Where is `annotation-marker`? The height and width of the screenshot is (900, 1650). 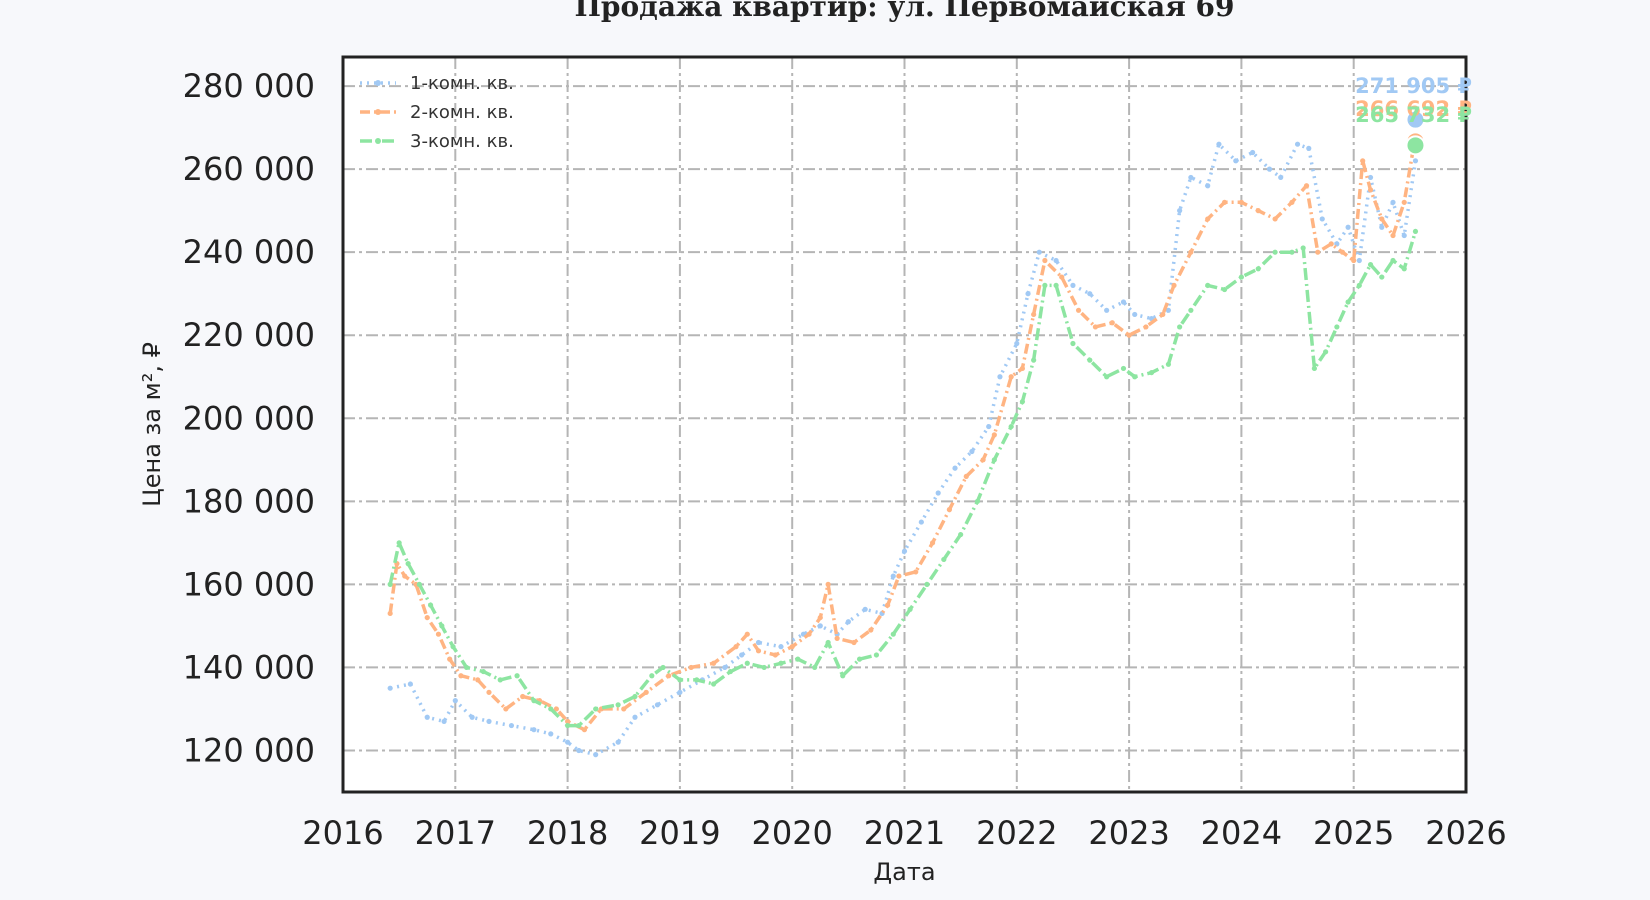 annotation-marker is located at coordinates (1415, 145).